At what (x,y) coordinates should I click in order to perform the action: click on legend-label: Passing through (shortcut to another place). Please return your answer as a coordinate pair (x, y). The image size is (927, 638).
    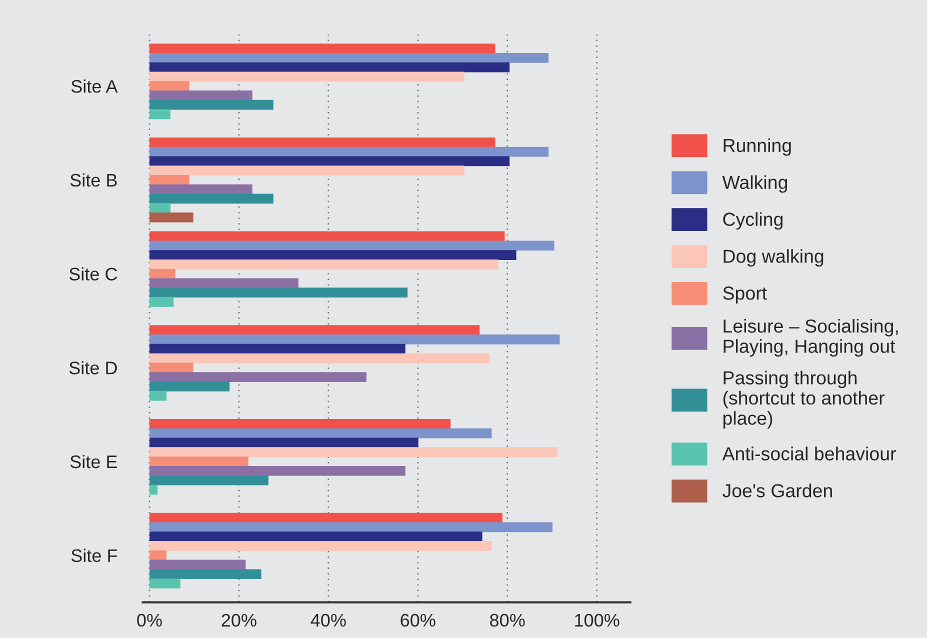
    Looking at the image, I should click on (804, 399).